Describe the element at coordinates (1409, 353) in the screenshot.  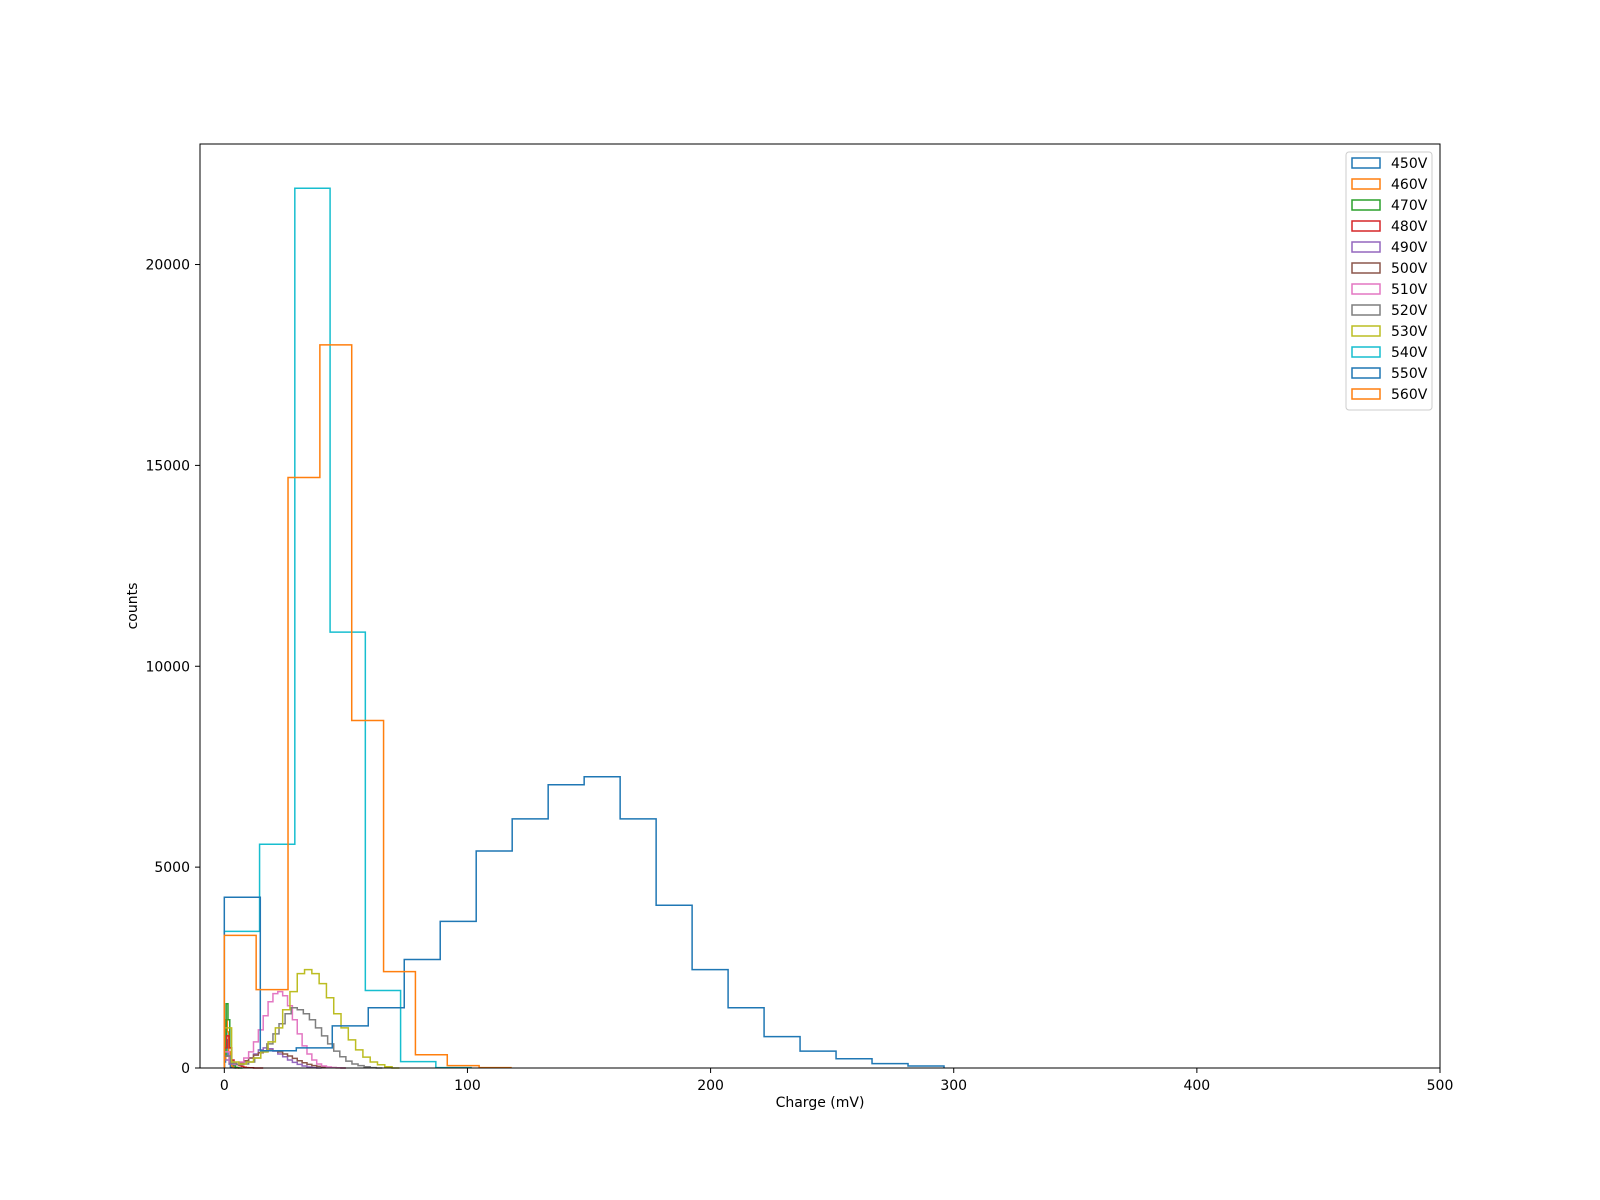
I see `legend-label-540V: 540V` at that location.